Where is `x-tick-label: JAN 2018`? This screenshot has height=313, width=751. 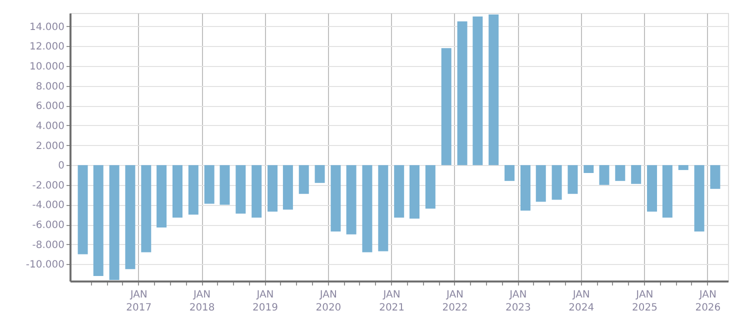 x-tick-label: JAN 2018 is located at coordinates (202, 301).